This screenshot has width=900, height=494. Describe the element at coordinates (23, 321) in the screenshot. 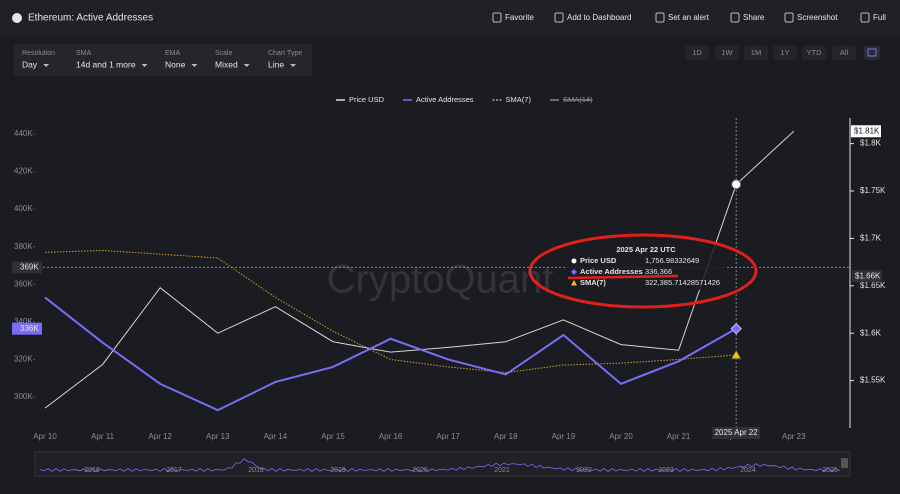

I see `y-tick-label: 340K` at that location.